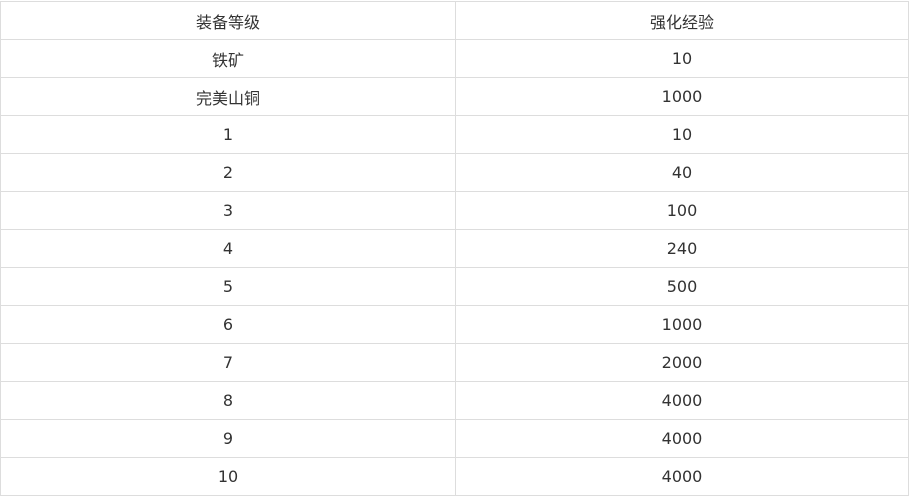 This screenshot has height=496, width=909. I want to click on table-row: 8 4000, so click(454, 400).